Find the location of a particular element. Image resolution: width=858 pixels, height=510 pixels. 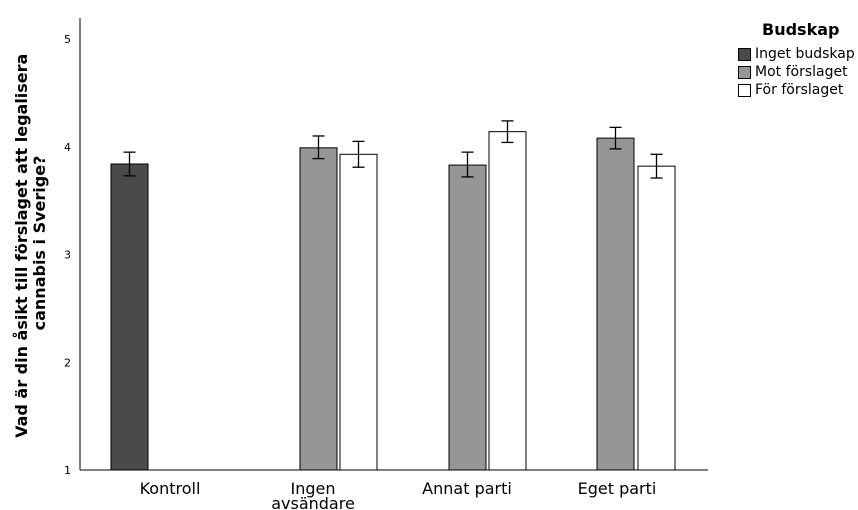

legend-item-for-forslaget: För förslaget is located at coordinates (796, 90).